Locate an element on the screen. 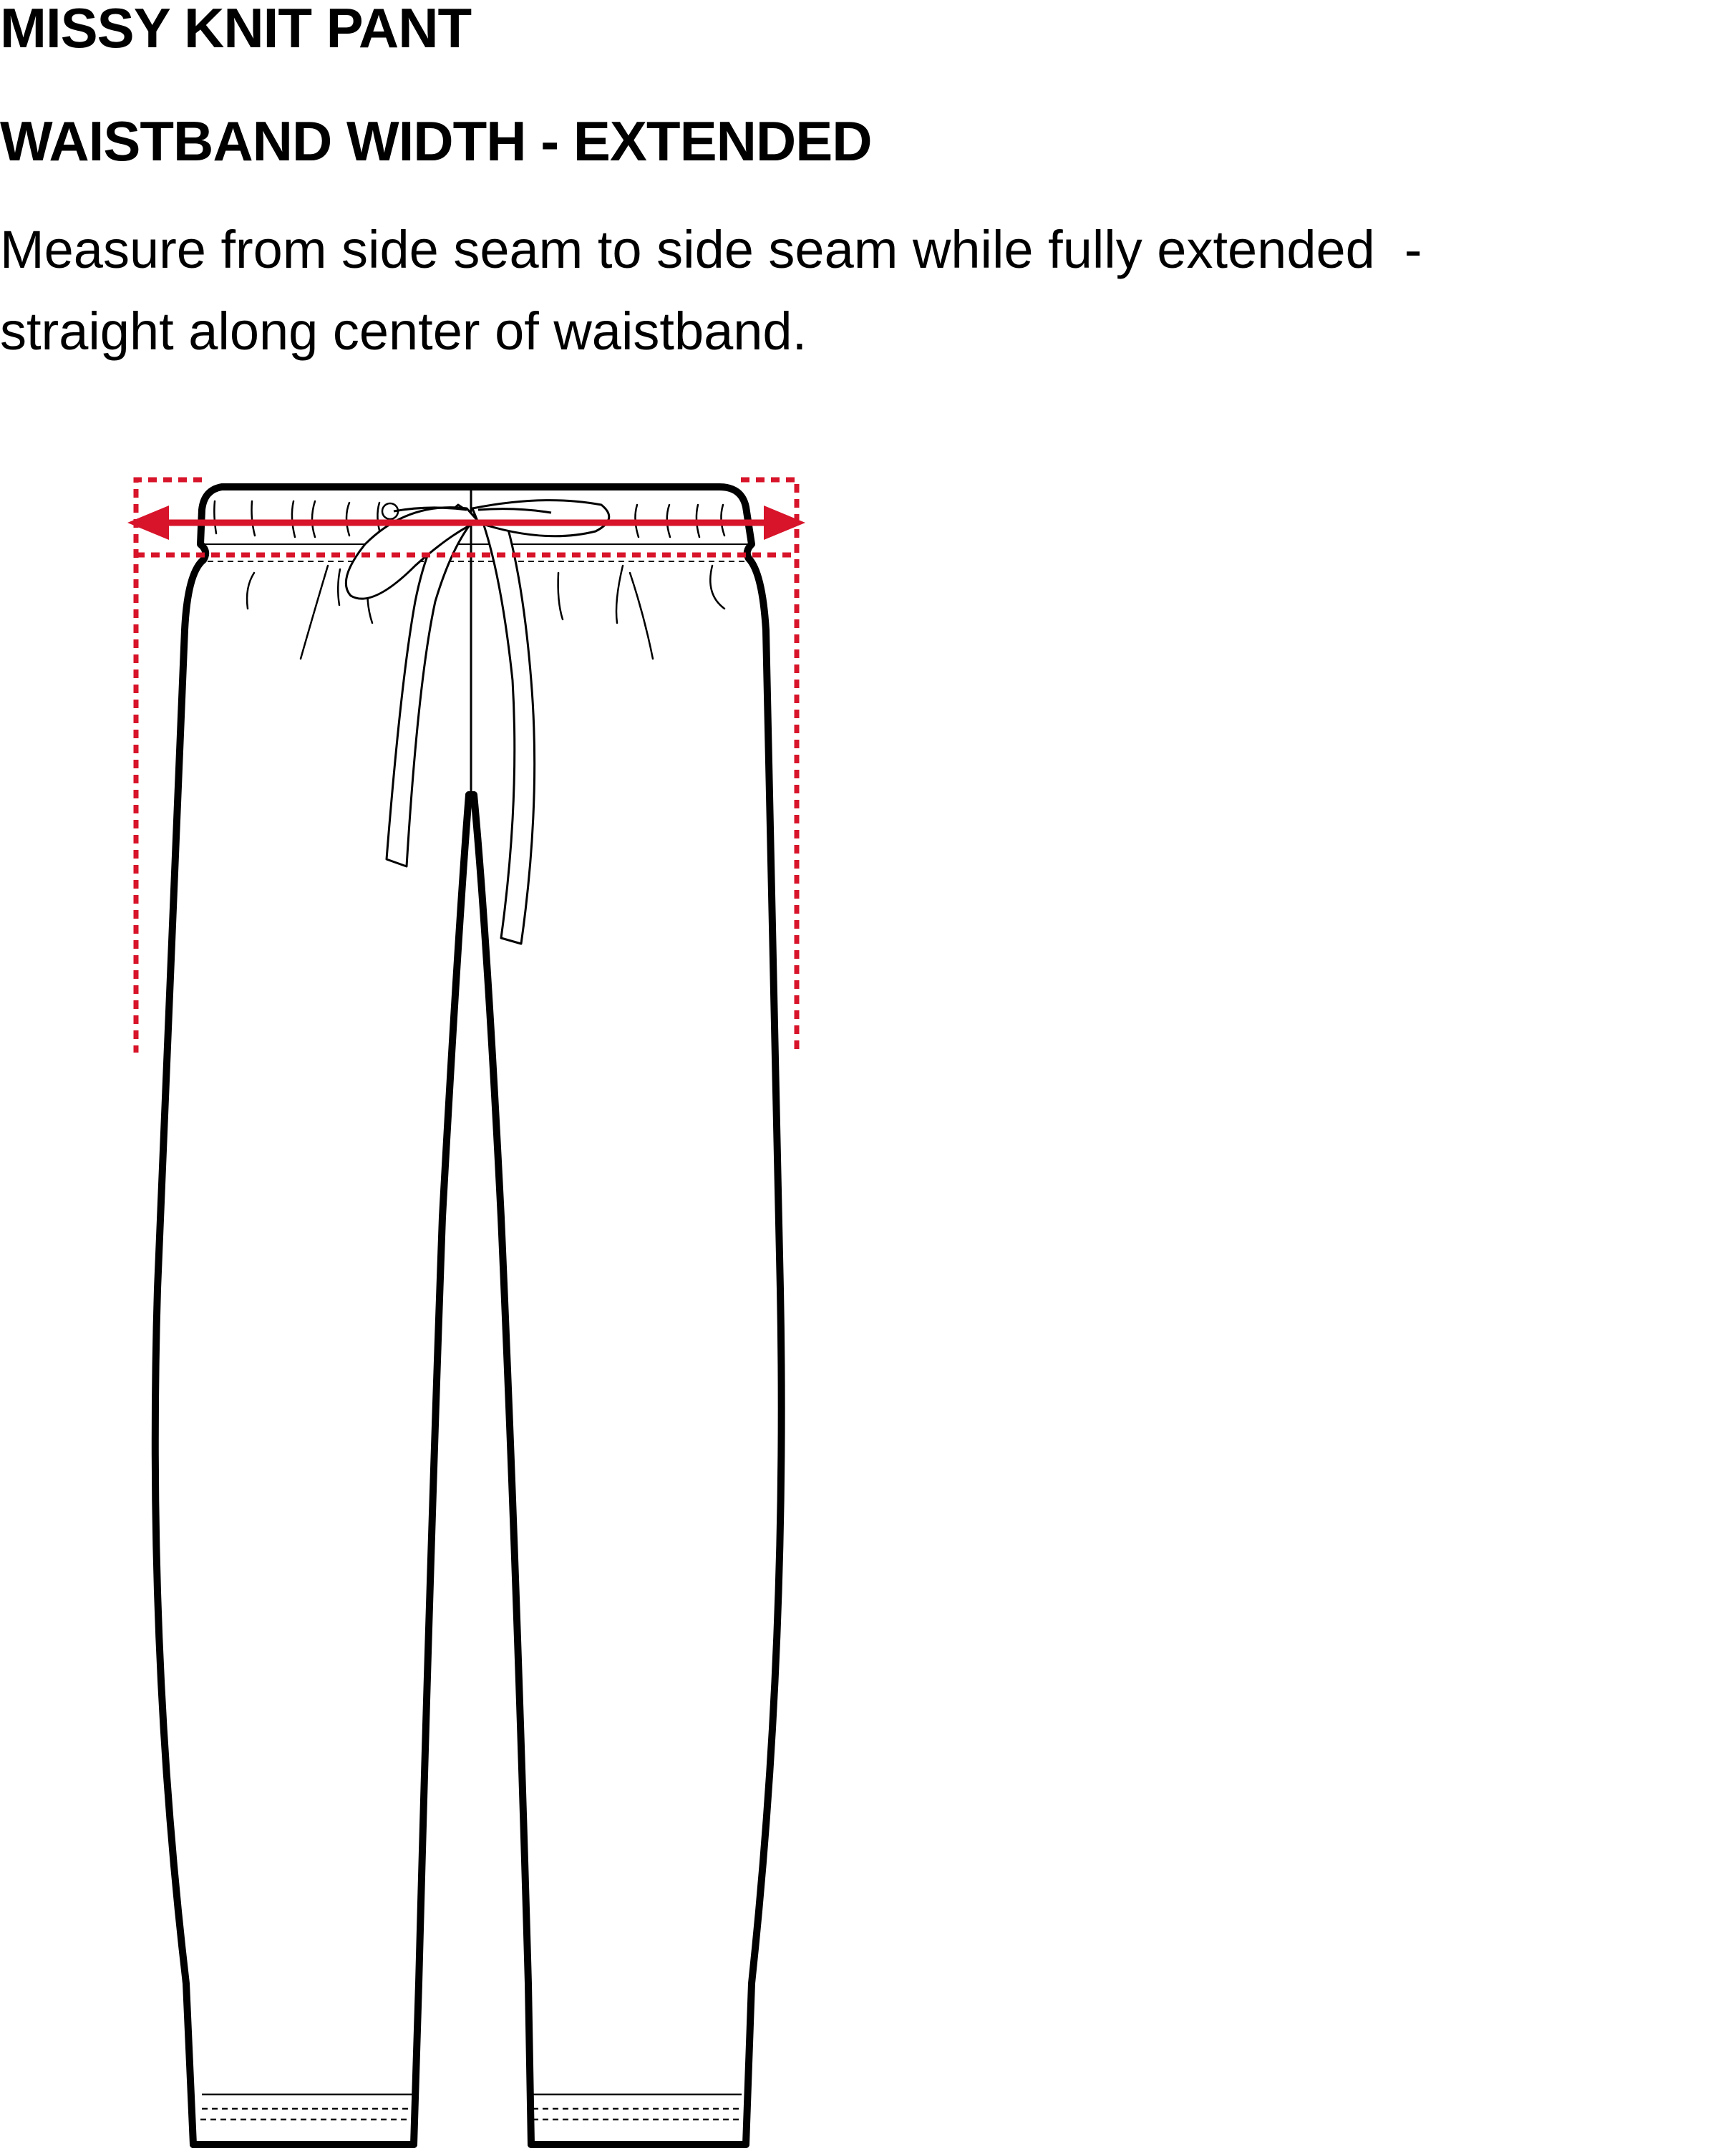  drawstring-end-left is located at coordinates (430, 509).